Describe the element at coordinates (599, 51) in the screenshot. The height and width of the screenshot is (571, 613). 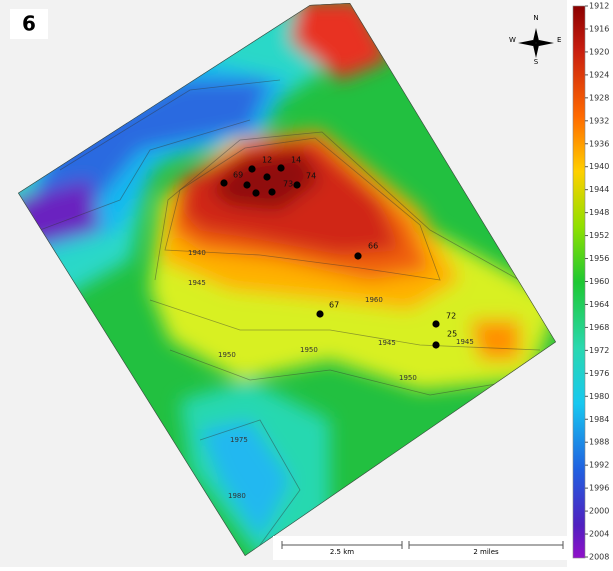
I see `colorbar-tick-label: 1920` at that location.